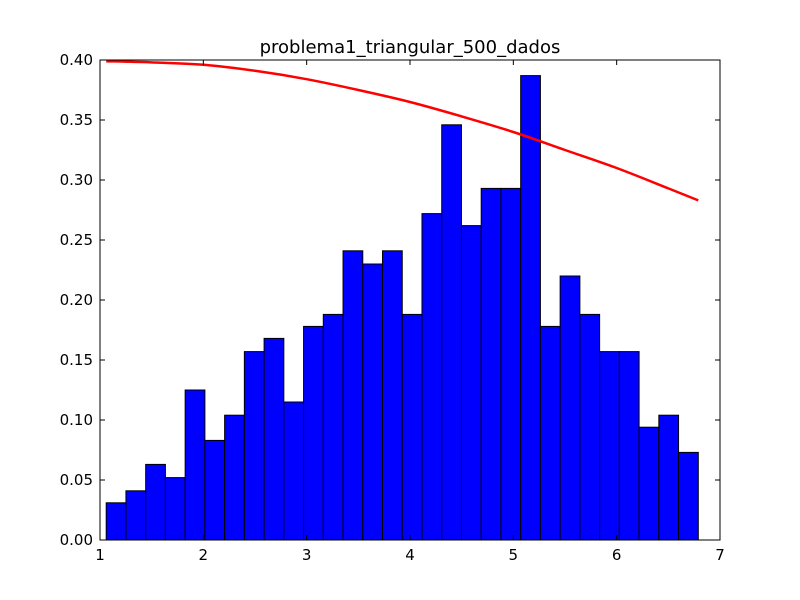  What do you see at coordinates (76, 420) in the screenshot?
I see `y-tick-label: 0.10` at bounding box center [76, 420].